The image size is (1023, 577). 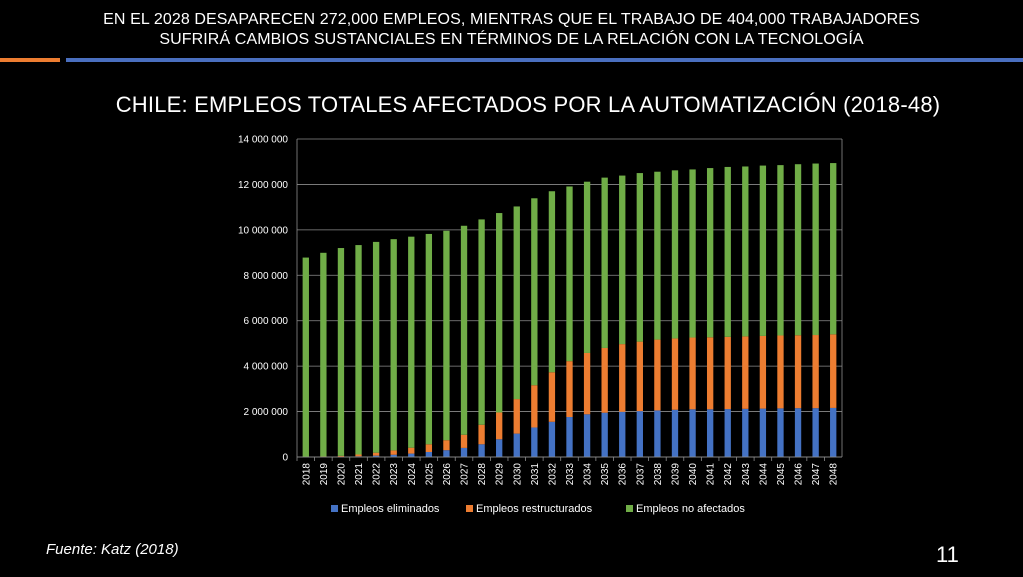 I want to click on x-tick-label: 2048, so click(x=834, y=474).